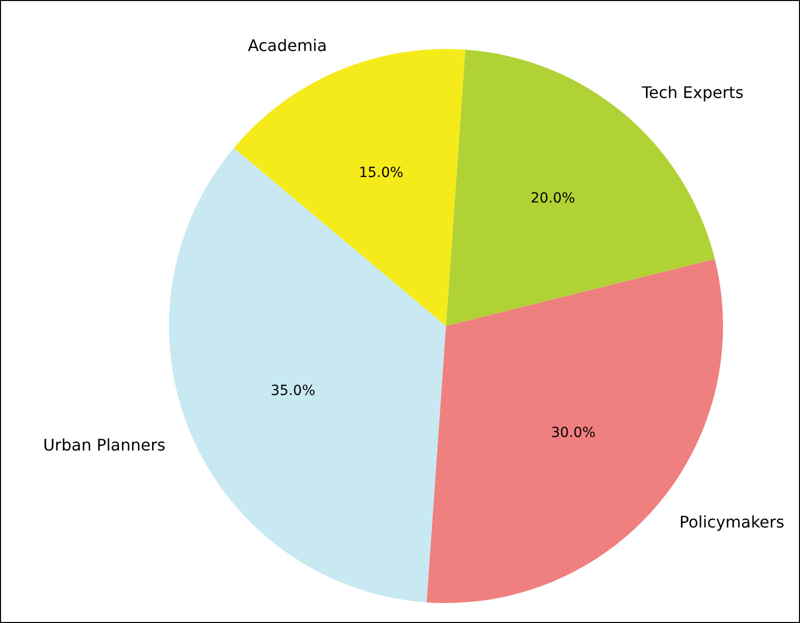 This screenshot has width=800, height=623. Describe the element at coordinates (731, 522) in the screenshot. I see `slice-label: Policymakers` at that location.